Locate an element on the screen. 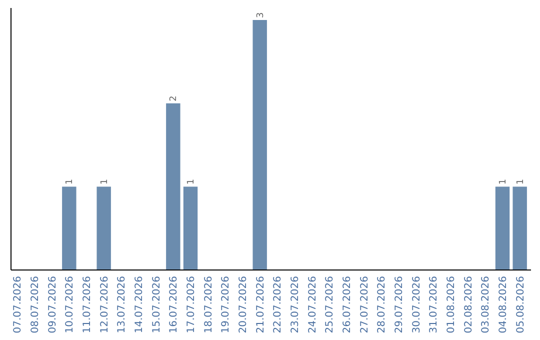 This screenshot has height=340, width=540. x-tick-label: 17.07.2026 is located at coordinates (191, 305).